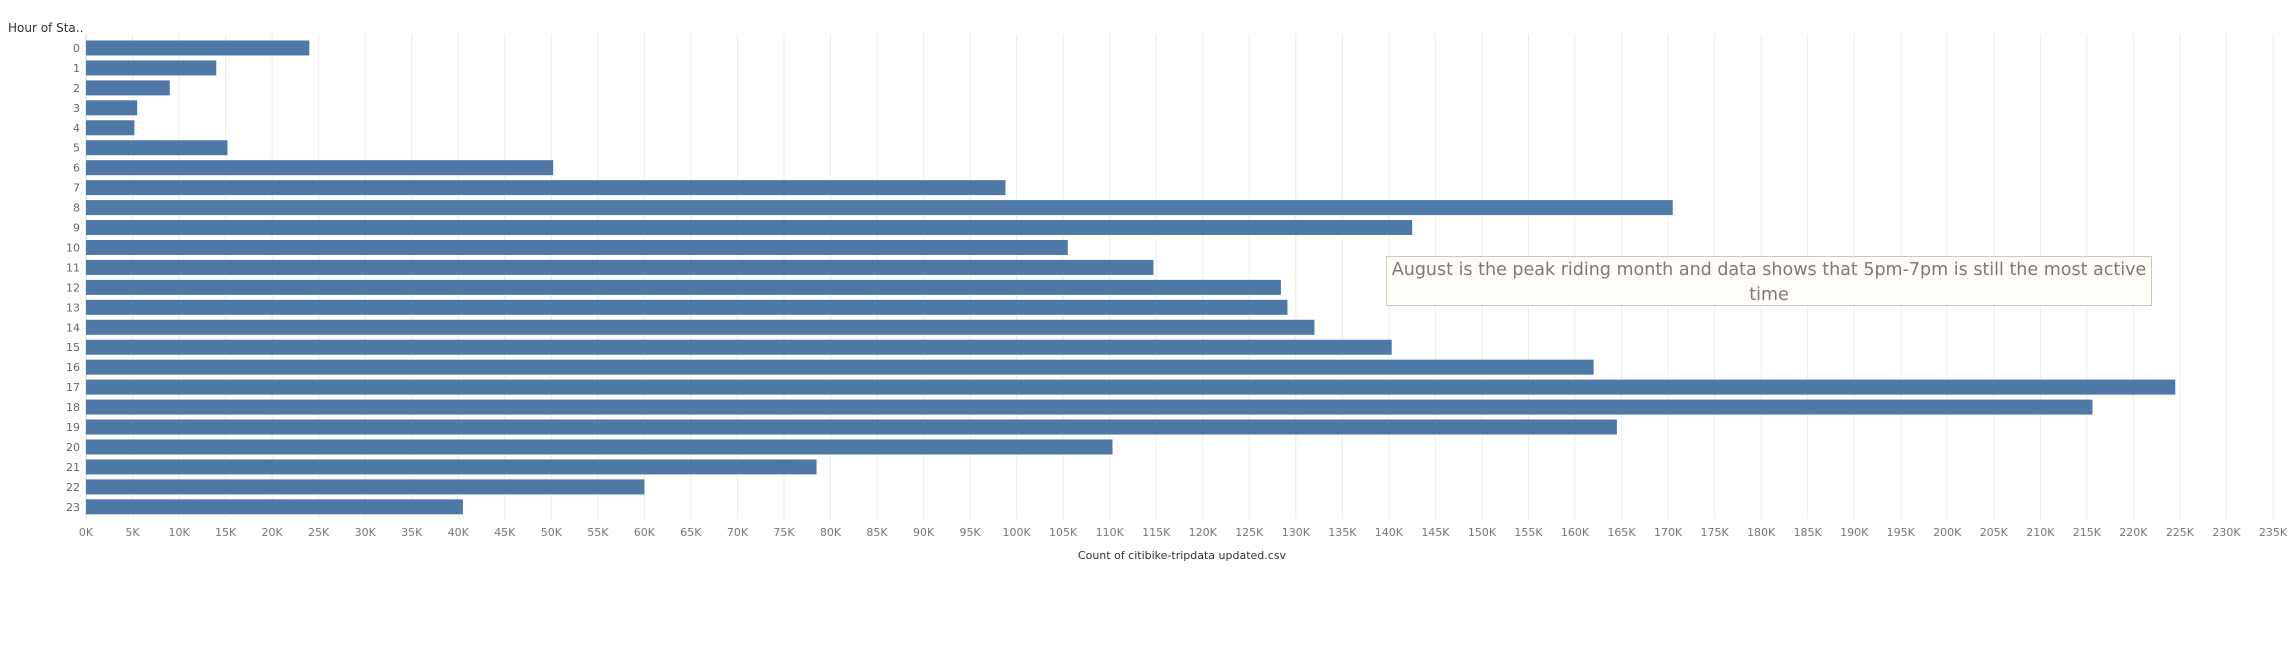  What do you see at coordinates (73, 327) in the screenshot?
I see `y-tick-label: 14` at bounding box center [73, 327].